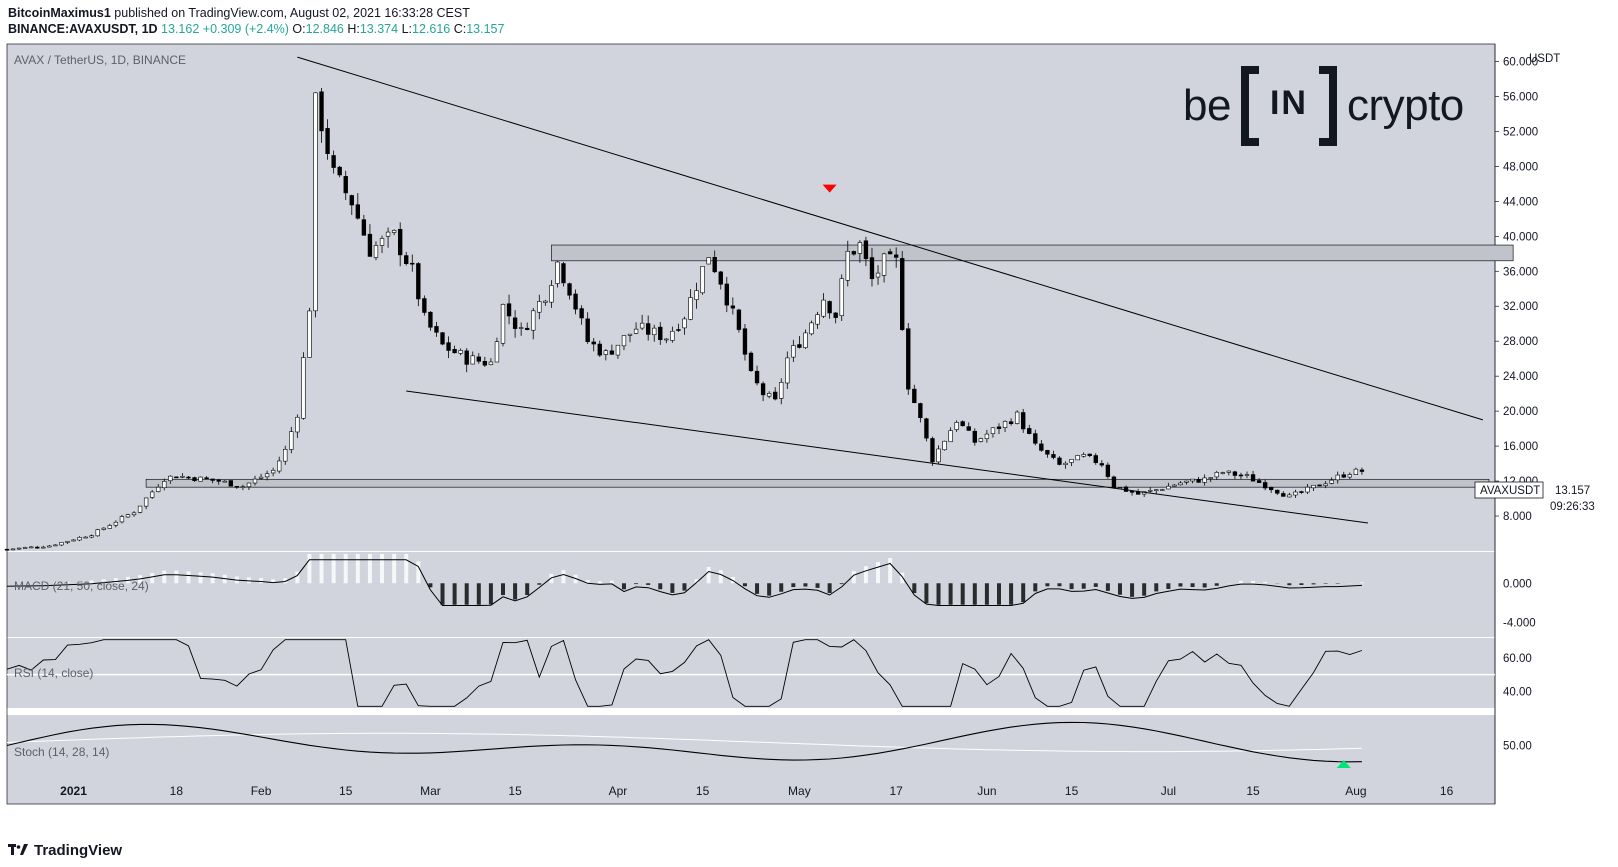 The image size is (1618, 867). Describe the element at coordinates (180, 29) in the screenshot. I see `last-price: 13.162` at that location.